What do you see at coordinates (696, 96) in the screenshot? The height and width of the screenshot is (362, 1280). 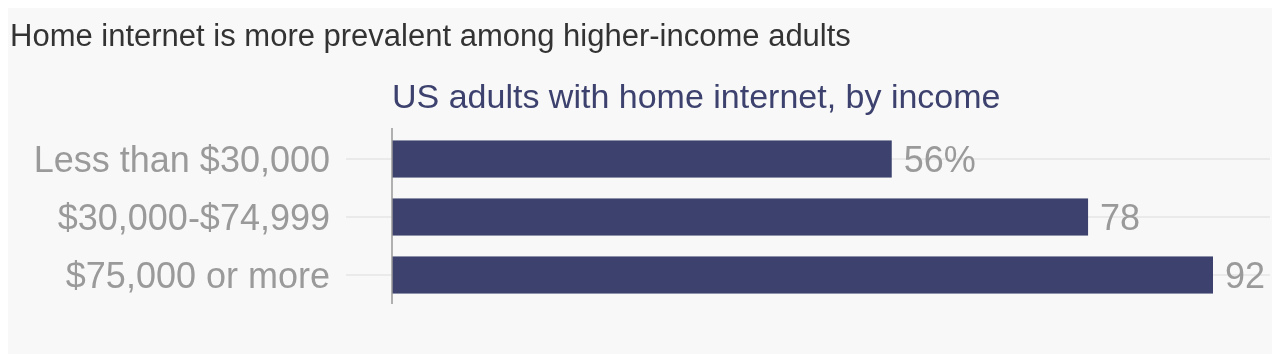 I see `chart-subtitle: US adults with home internet, by income` at bounding box center [696, 96].